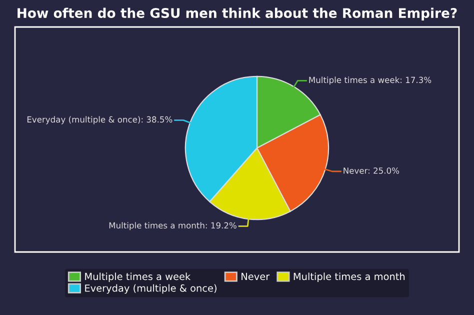 Image resolution: width=474 pixels, height=315 pixels. I want to click on data-label: Everyday (multiple & once): 38.5%, so click(99, 120).